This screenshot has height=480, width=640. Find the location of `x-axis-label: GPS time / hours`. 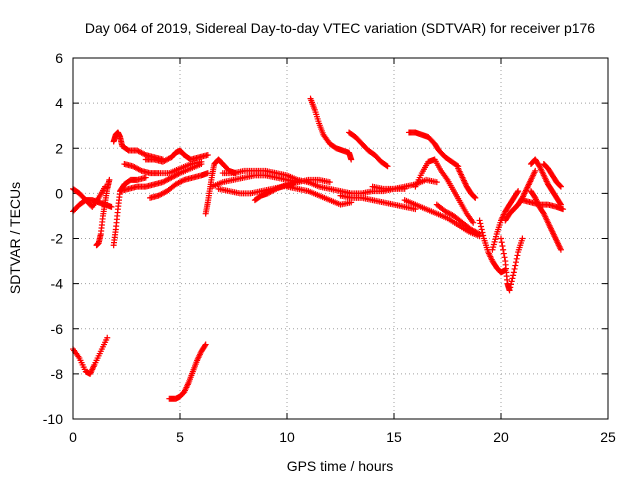

x-axis-label: GPS time / hours is located at coordinates (340, 466).